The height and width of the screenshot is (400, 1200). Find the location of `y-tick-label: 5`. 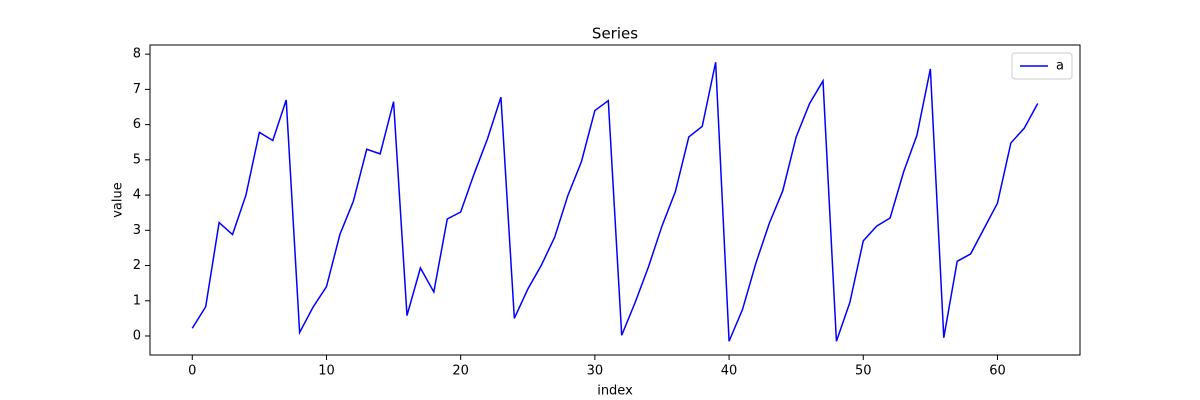

y-tick-label: 5 is located at coordinates (137, 159).